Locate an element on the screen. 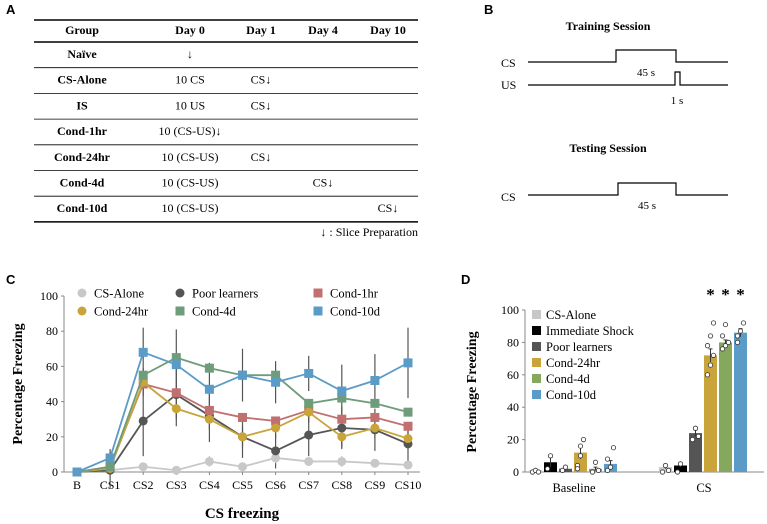 This screenshot has width=767, height=524. x-axis-title: CS freezing is located at coordinates (242, 514).